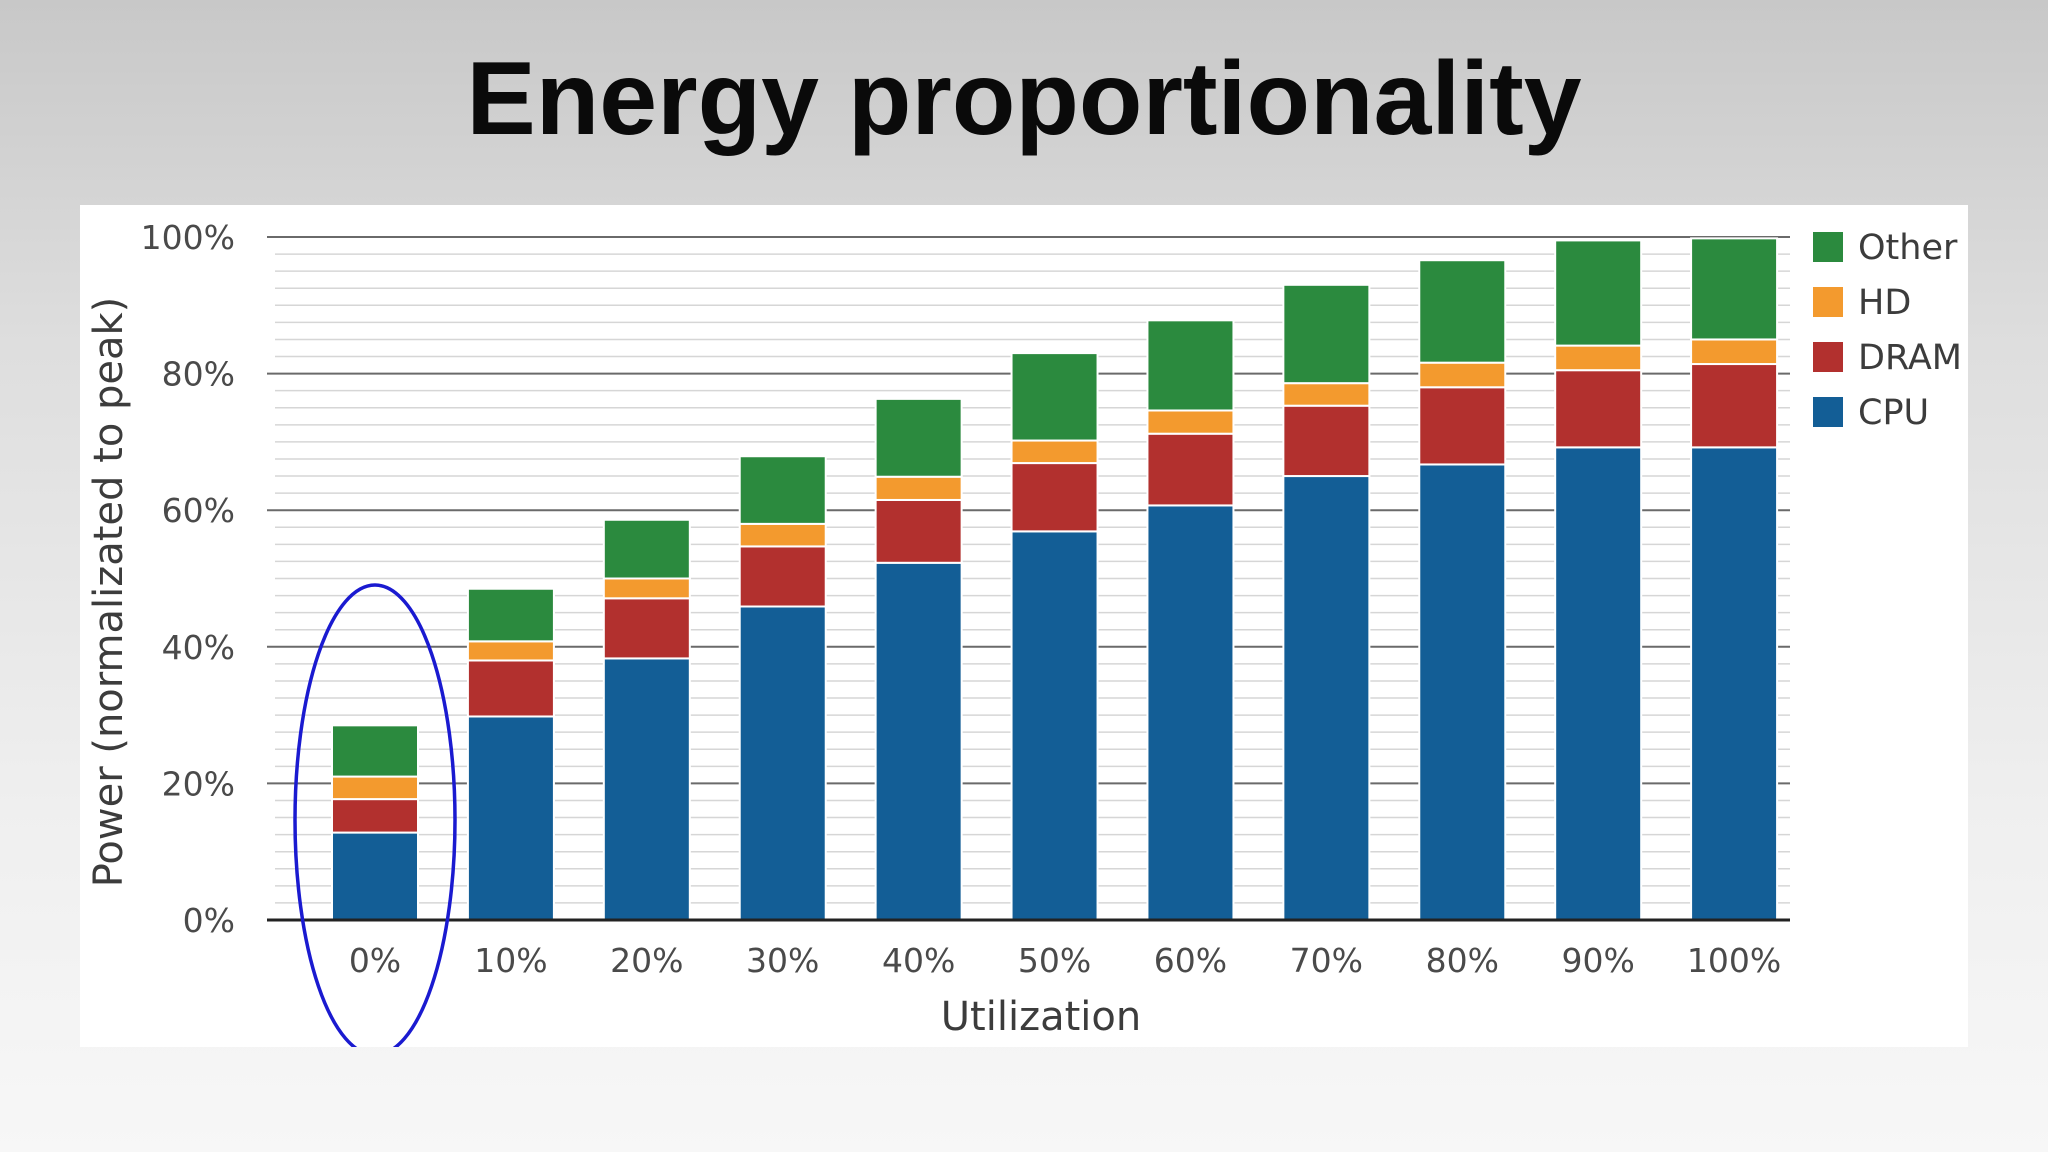 The image size is (2048, 1152). I want to click on x-tick-label: 70%, so click(1326, 960).